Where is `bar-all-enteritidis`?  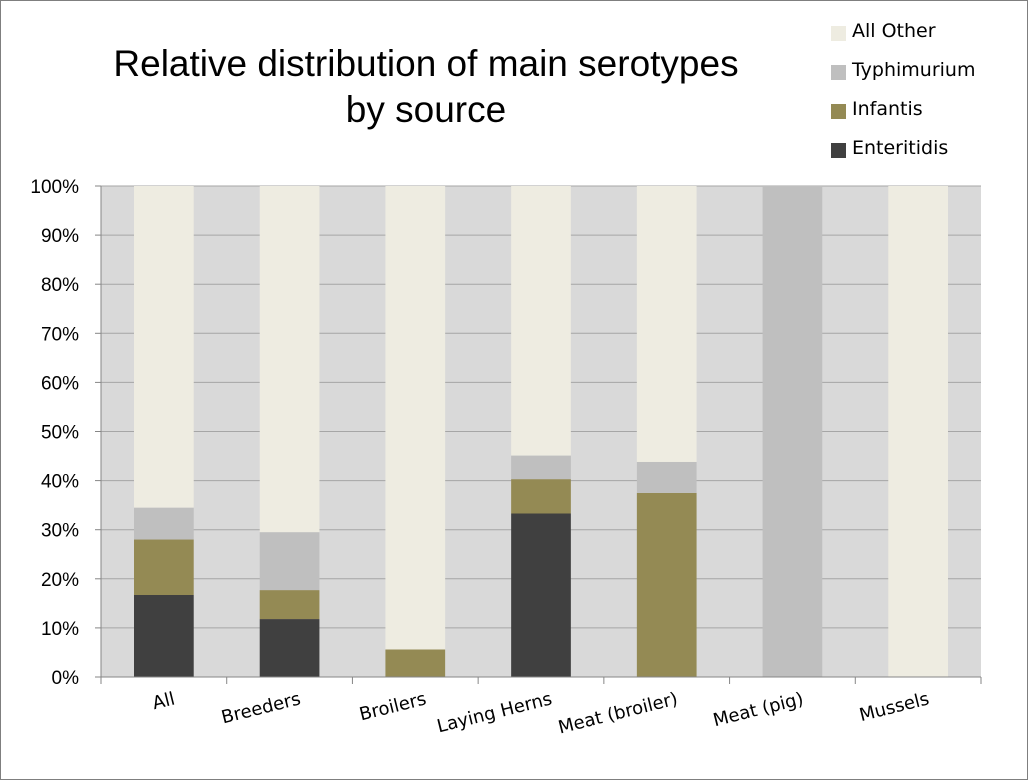
bar-all-enteritidis is located at coordinates (164, 636).